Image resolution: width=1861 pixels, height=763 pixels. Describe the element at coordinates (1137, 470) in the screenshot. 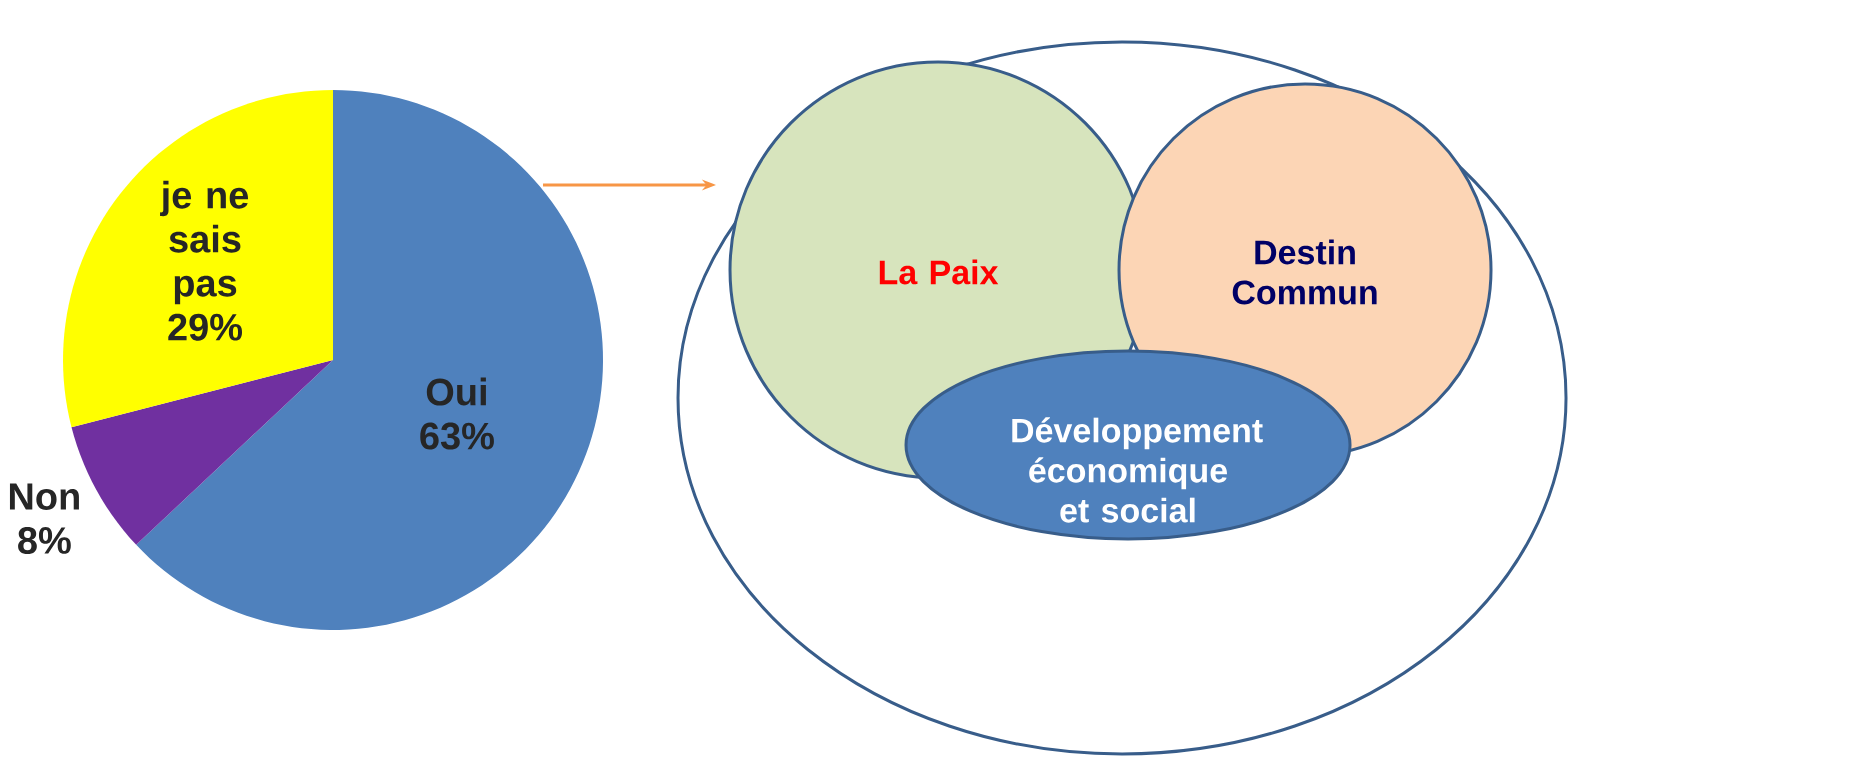

I see `text: Développement économique et social` at that location.